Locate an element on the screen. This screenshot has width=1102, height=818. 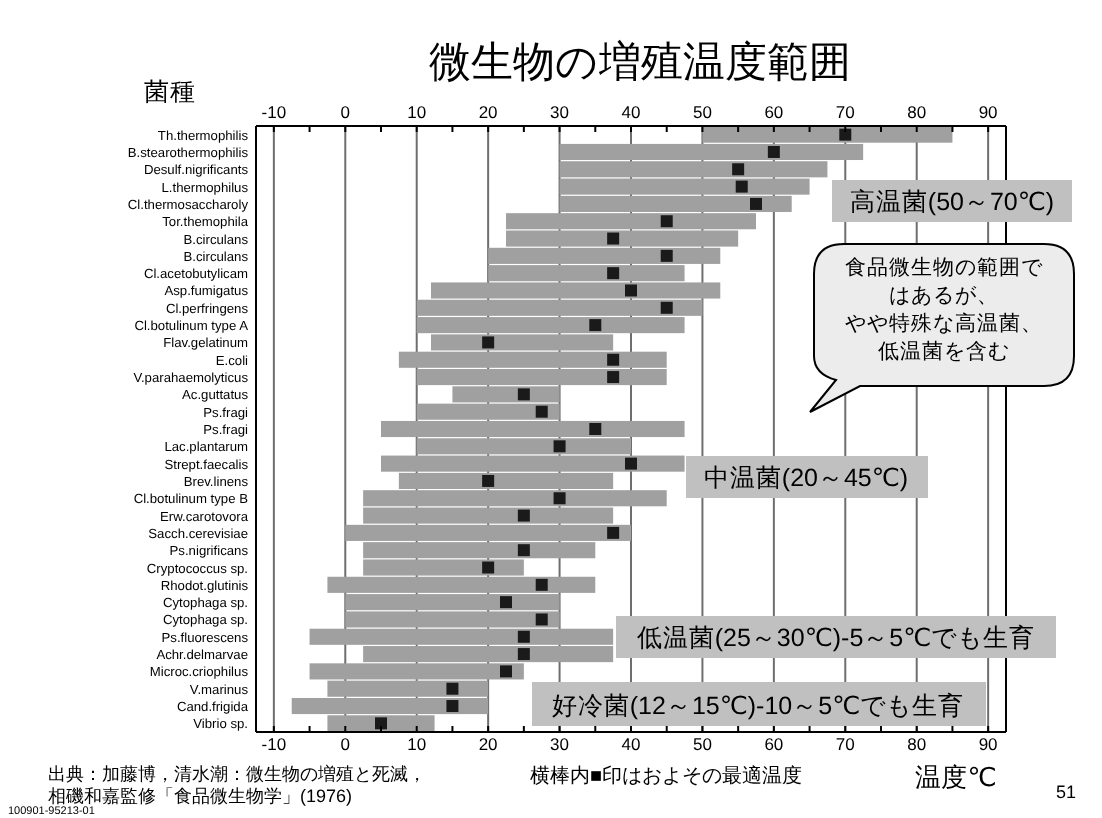
x2-tick-label: 40 is located at coordinates (631, 112).